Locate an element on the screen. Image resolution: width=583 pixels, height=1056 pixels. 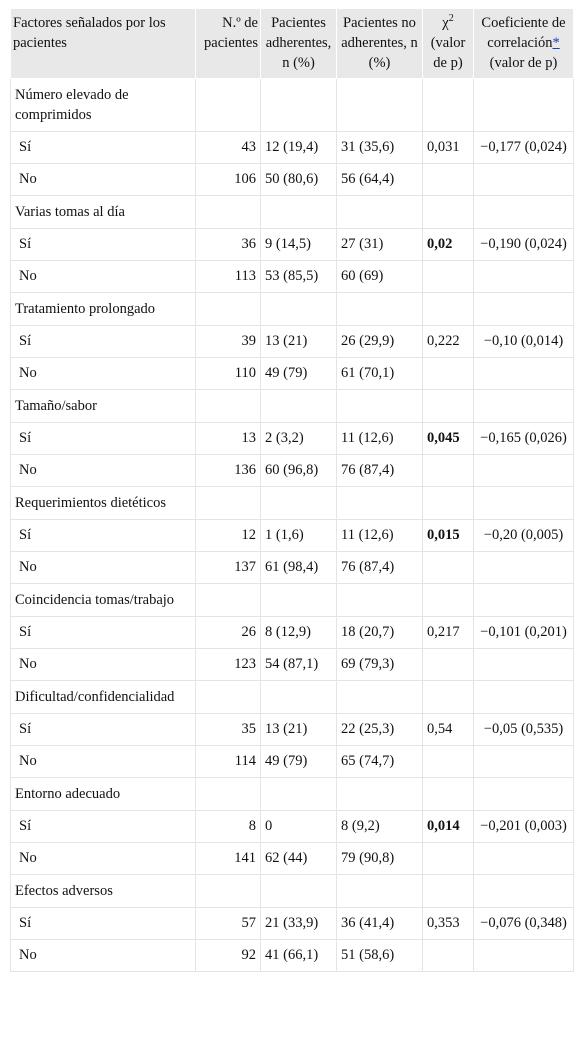
header-non-adherent: Pacientes no adherentes, n (%) is located at coordinates (379, 43).